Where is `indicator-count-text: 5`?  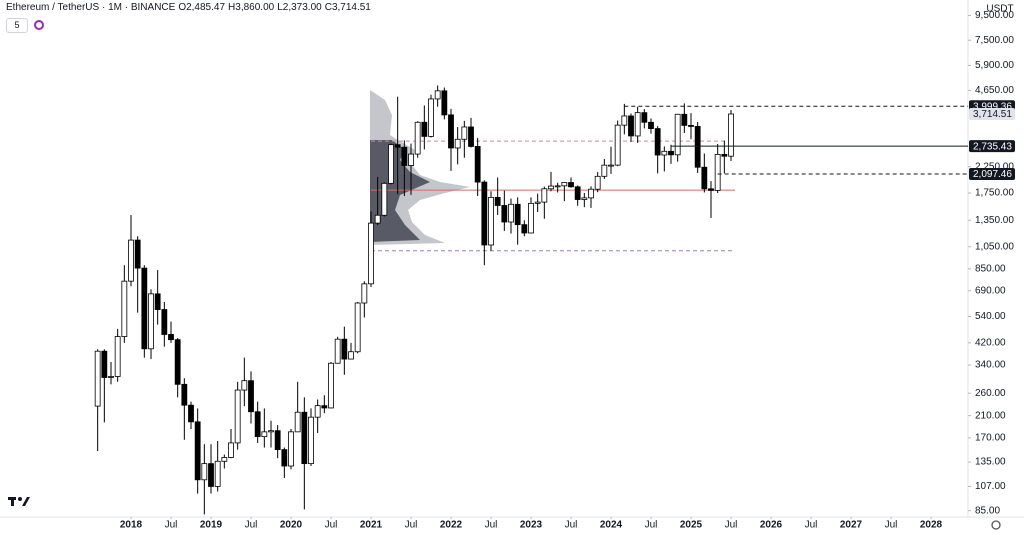 indicator-count-text: 5 is located at coordinates (17, 25).